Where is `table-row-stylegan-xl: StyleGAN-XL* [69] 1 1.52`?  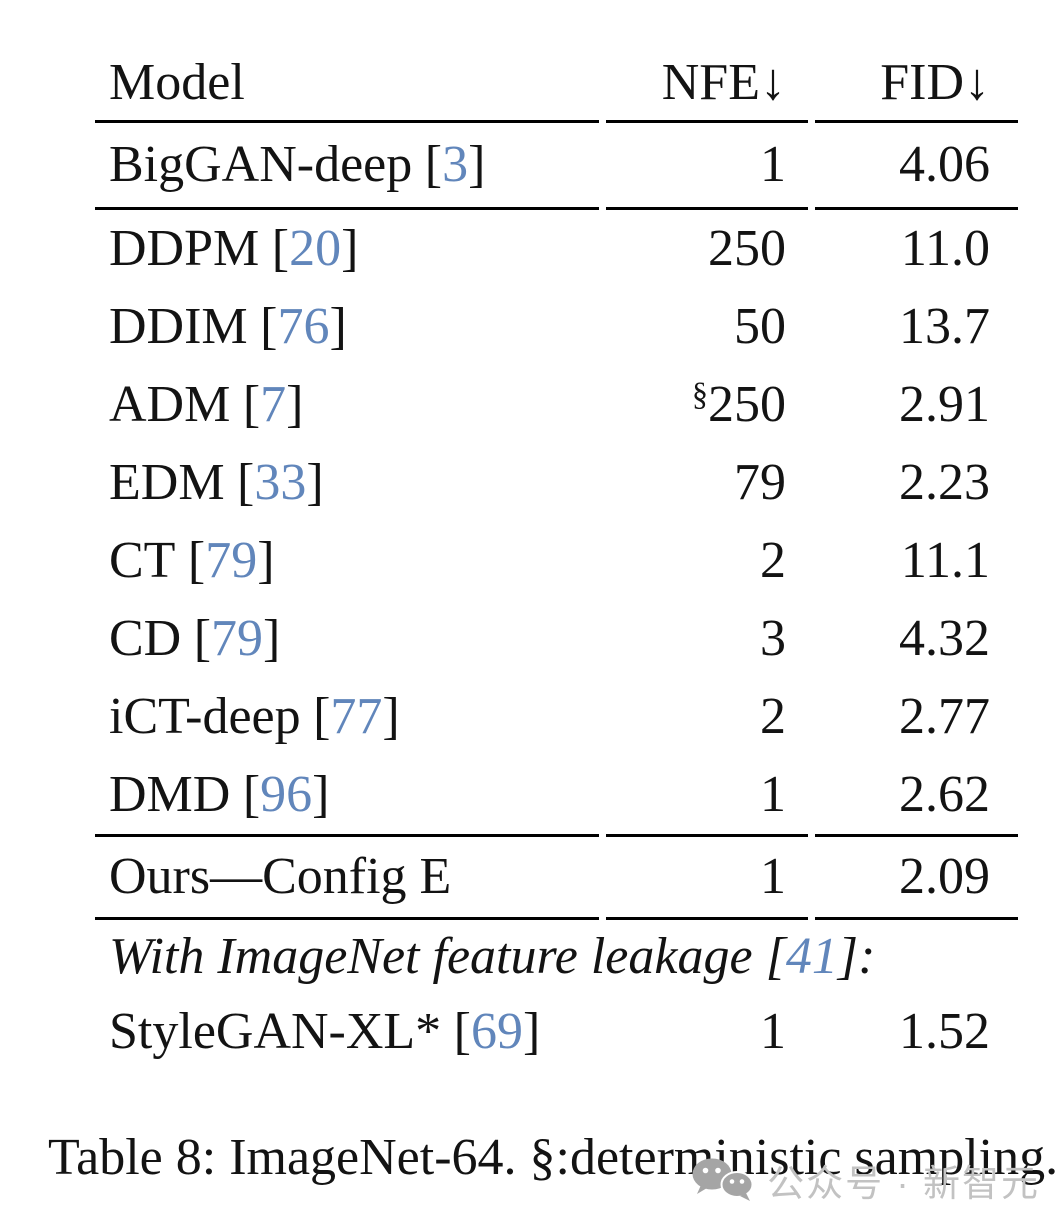 table-row-stylegan-xl: StyleGAN-XL* [69] 1 1.52 is located at coordinates (556, 1032).